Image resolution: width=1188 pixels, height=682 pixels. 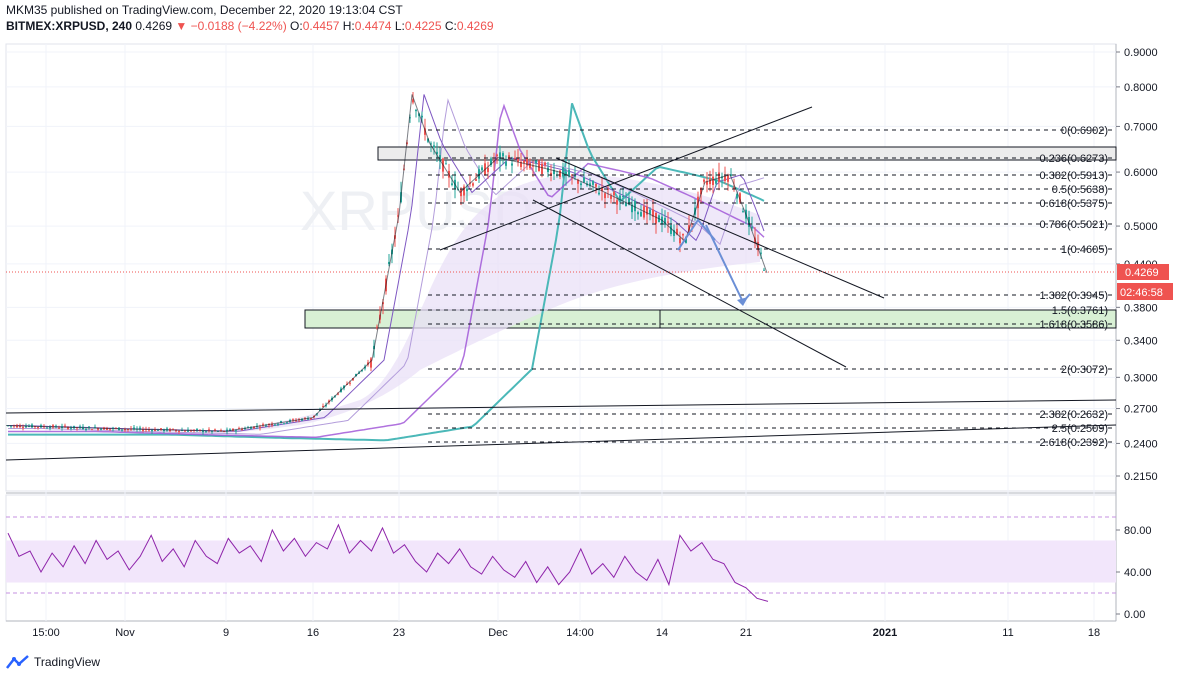 I want to click on high-label: H:, so click(x=348, y=26).